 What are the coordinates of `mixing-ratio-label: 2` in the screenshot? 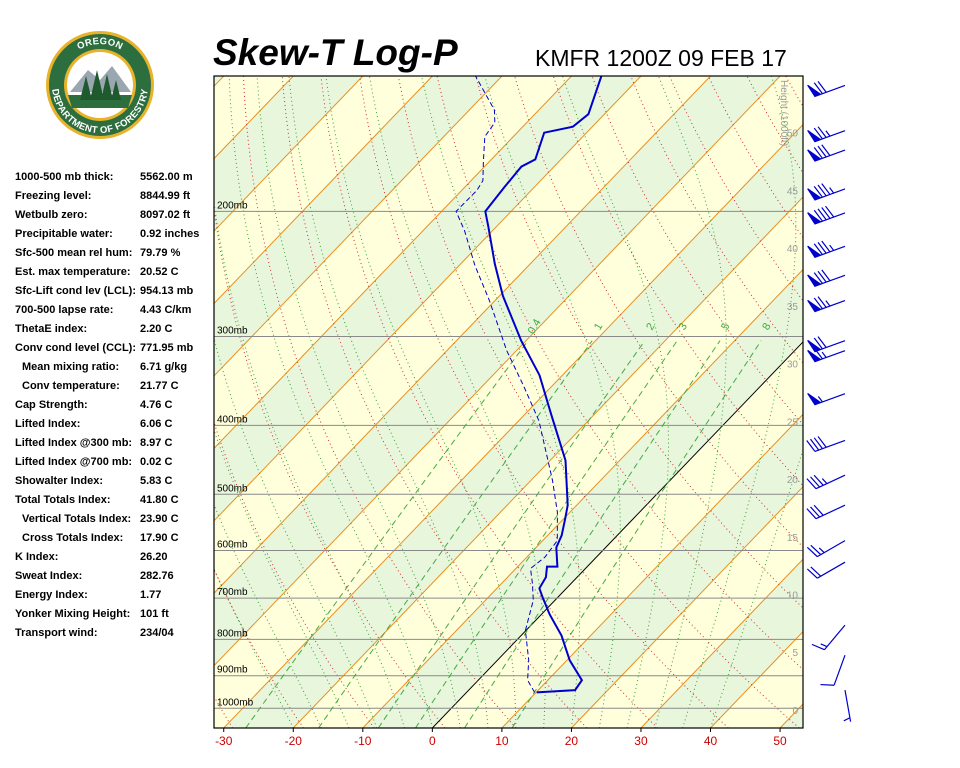 It's located at (650, 326).